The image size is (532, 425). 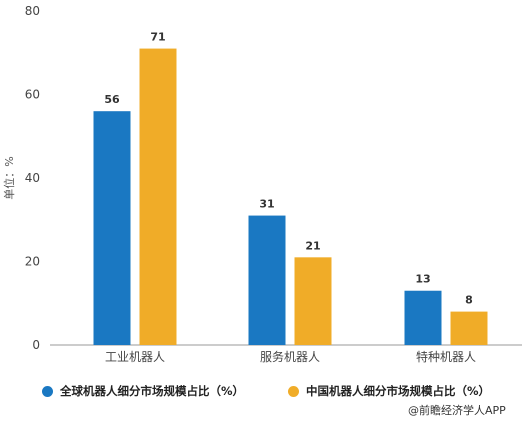 I want to click on x-axis-labels: 工业机器人 服务机器人 特种机器人, so click(x=290, y=356).